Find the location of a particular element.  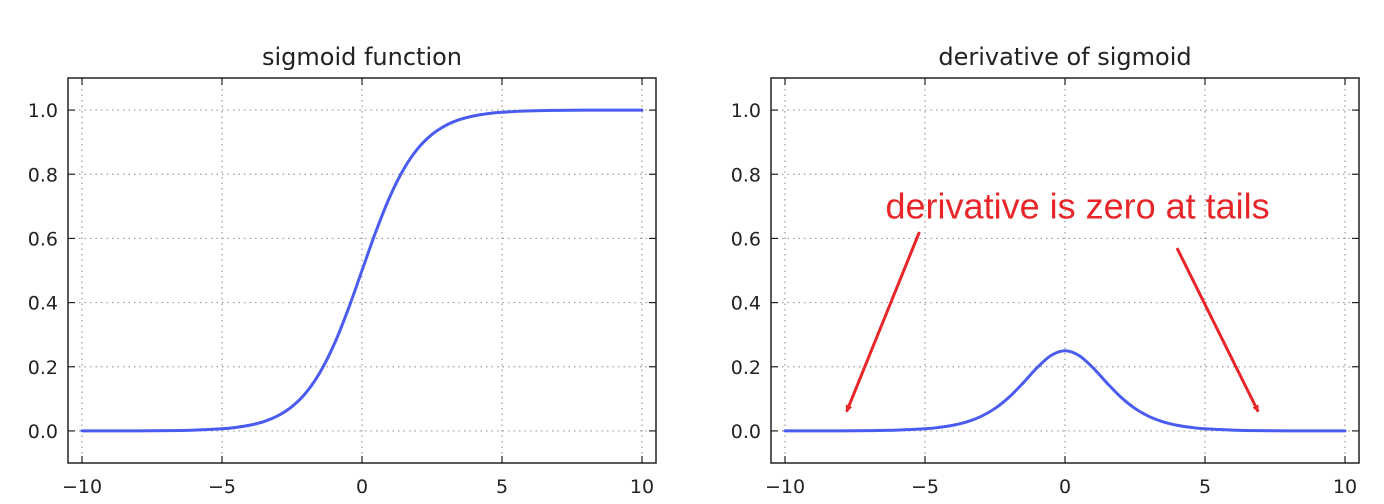

series-line is located at coordinates (1065, 391).